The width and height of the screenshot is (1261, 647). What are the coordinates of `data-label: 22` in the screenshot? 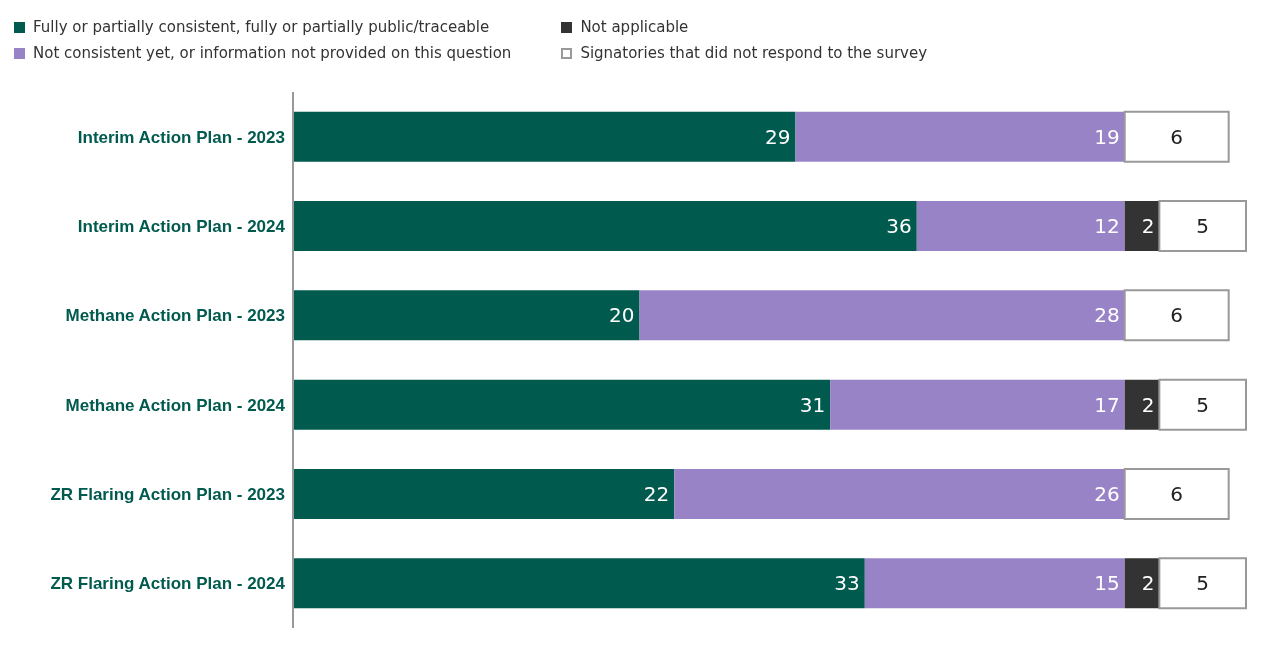 It's located at (656, 494).